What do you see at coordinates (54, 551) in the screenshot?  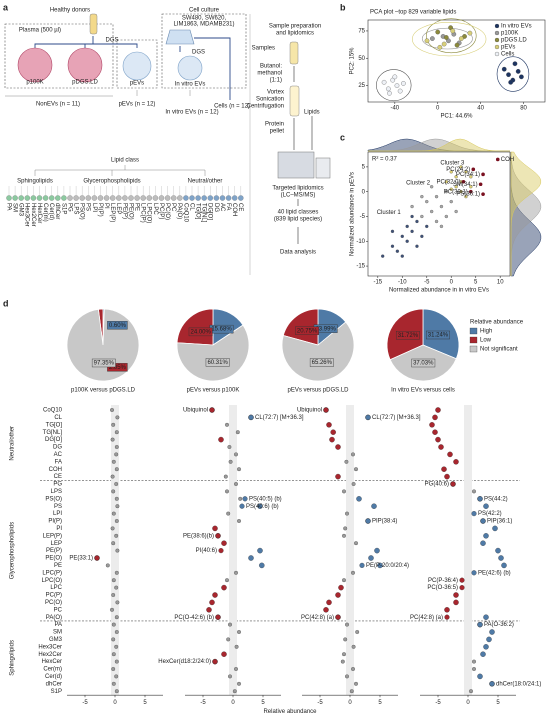 I see `category-label: PE(P)` at bounding box center [54, 551].